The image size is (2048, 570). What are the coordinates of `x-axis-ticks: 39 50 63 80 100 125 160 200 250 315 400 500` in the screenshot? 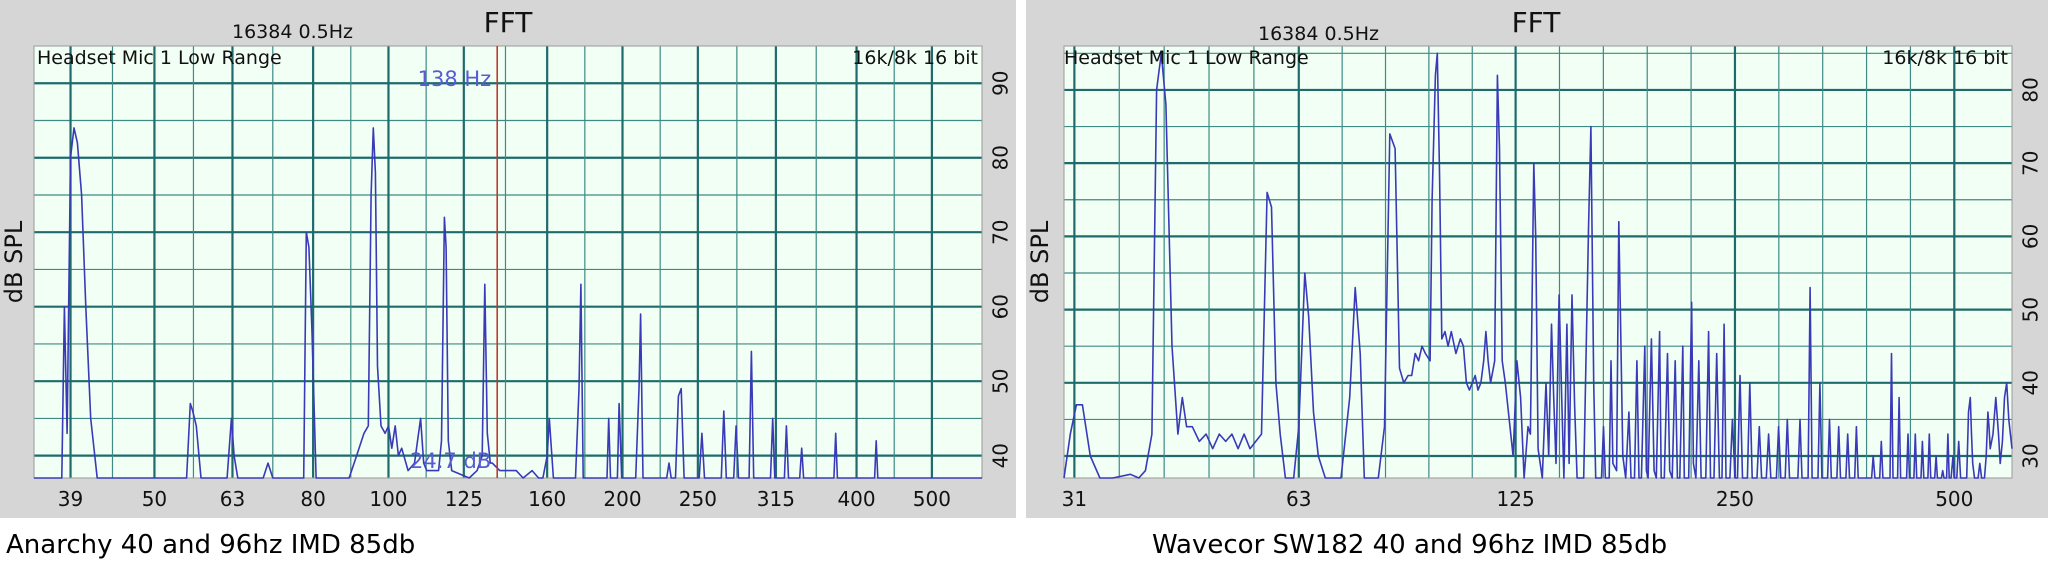 It's located at (504, 499).